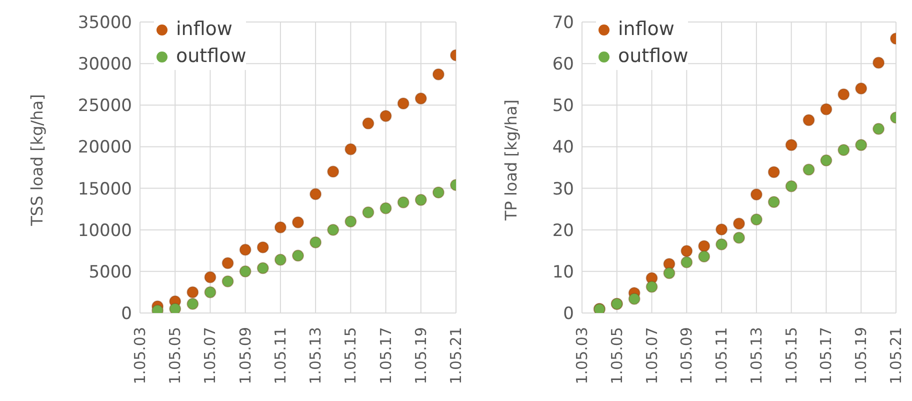 This screenshot has height=401, width=912. I want to click on y-tick-label: 20, so click(563, 230).